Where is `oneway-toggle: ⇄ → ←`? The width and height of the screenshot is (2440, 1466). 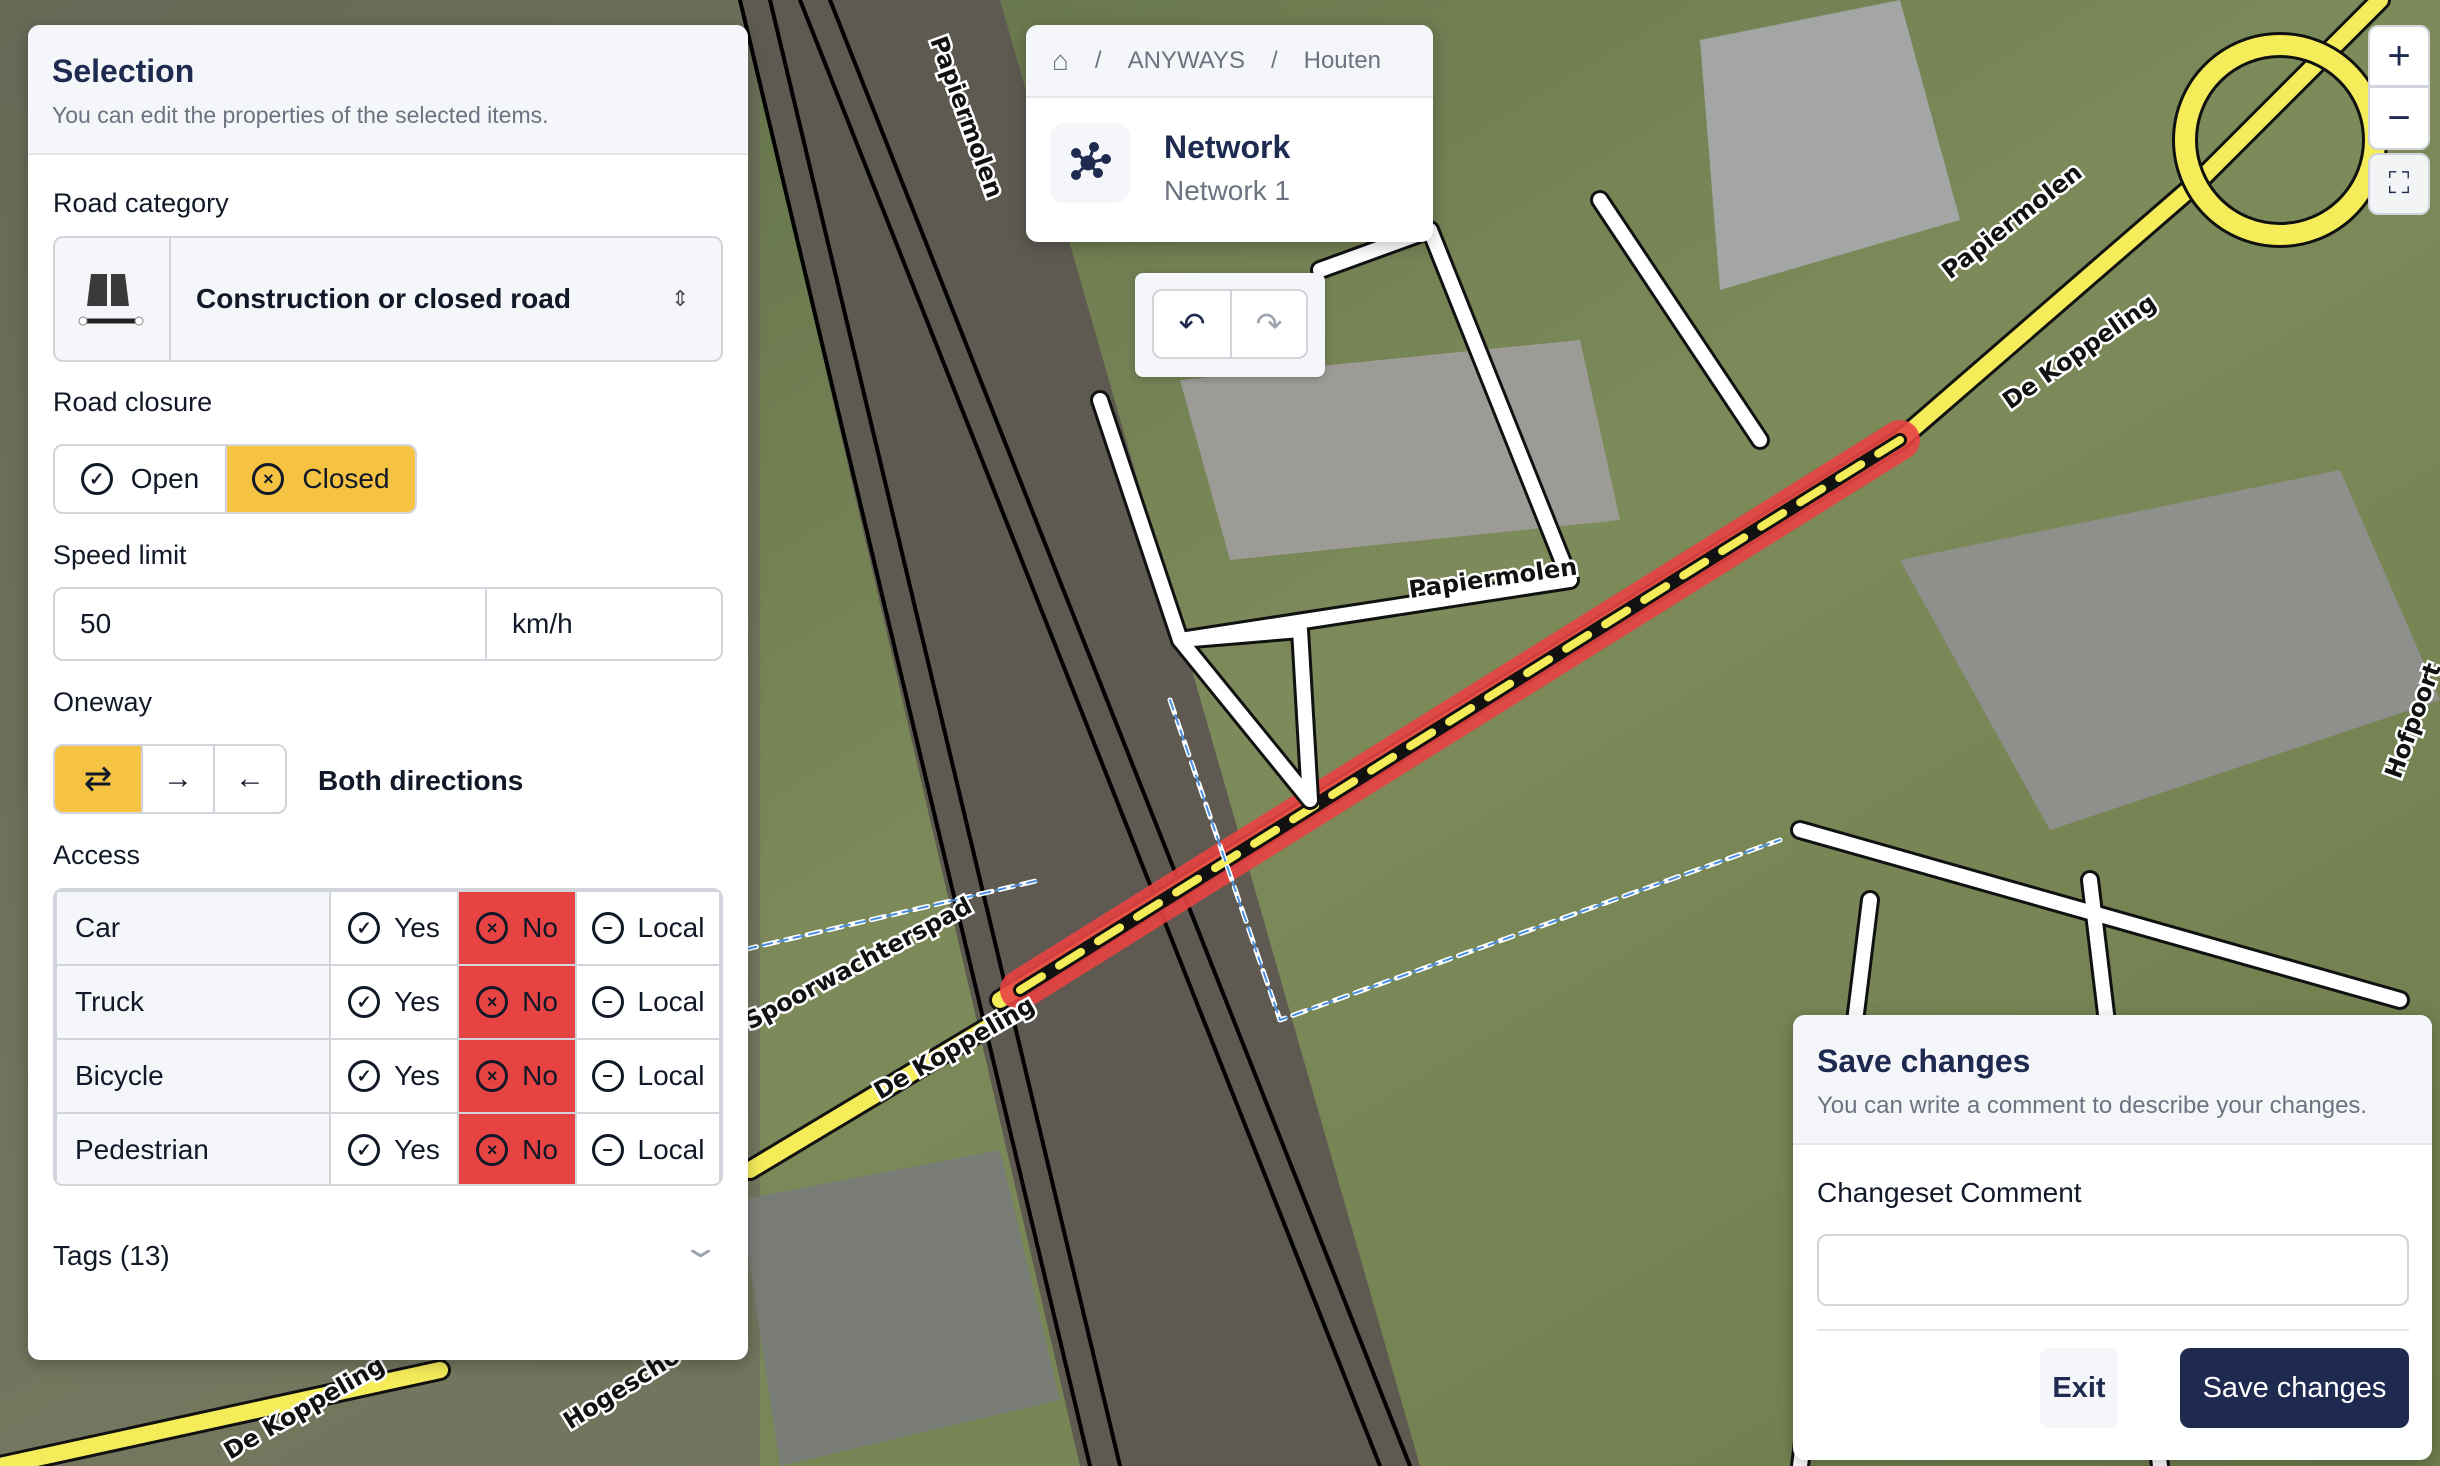
oneway-toggle: ⇄ → ← is located at coordinates (170, 779).